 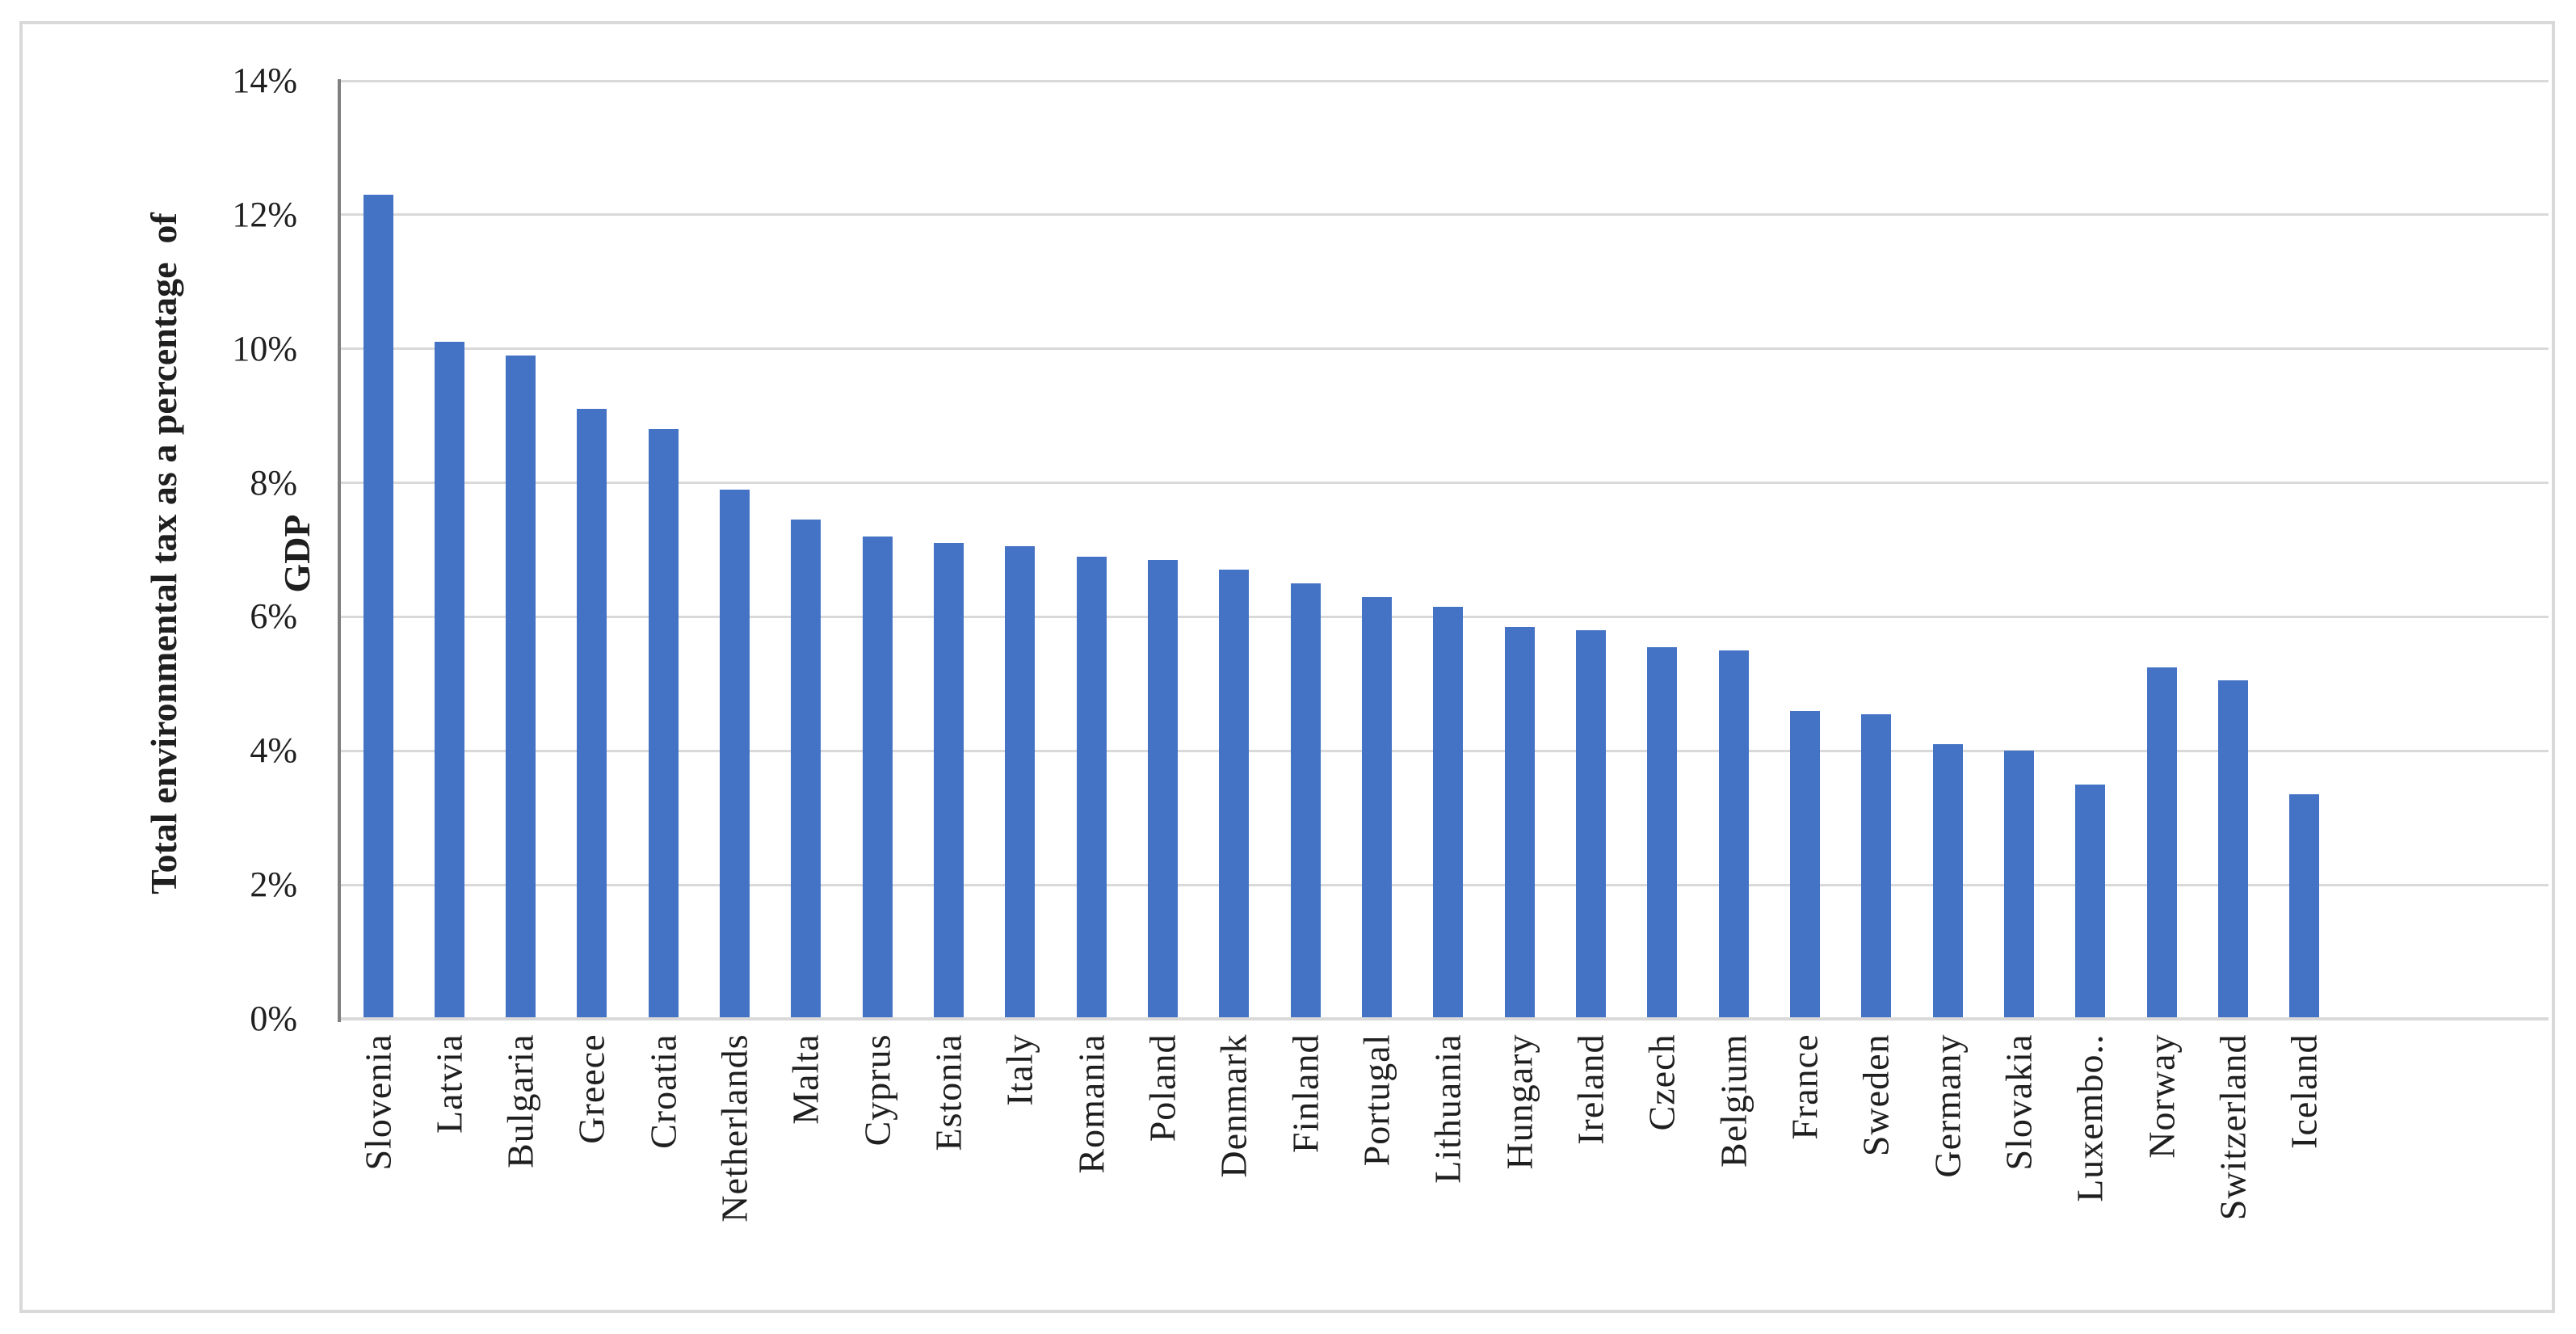 What do you see at coordinates (1162, 1087) in the screenshot?
I see `x-category-label: Poland` at bounding box center [1162, 1087].